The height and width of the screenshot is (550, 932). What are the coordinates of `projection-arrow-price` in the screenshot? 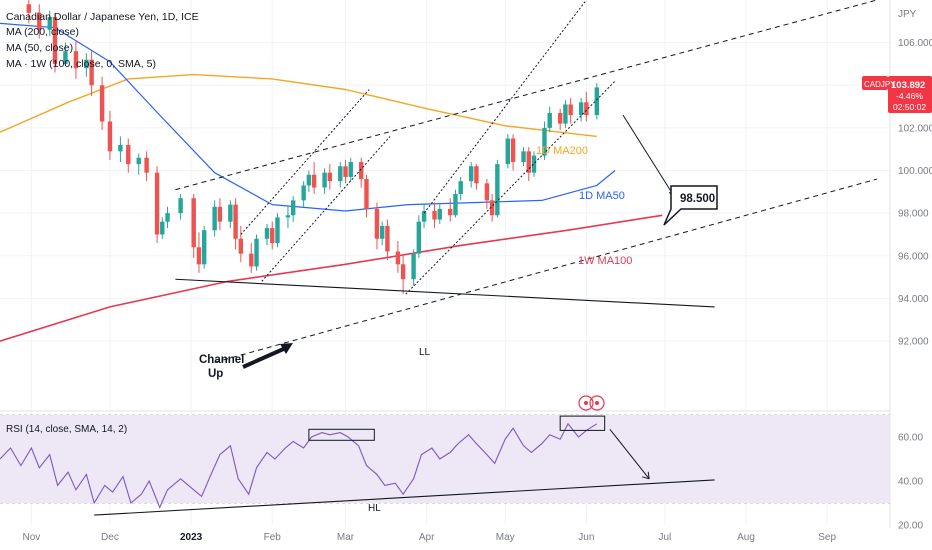 It's located at (649, 156).